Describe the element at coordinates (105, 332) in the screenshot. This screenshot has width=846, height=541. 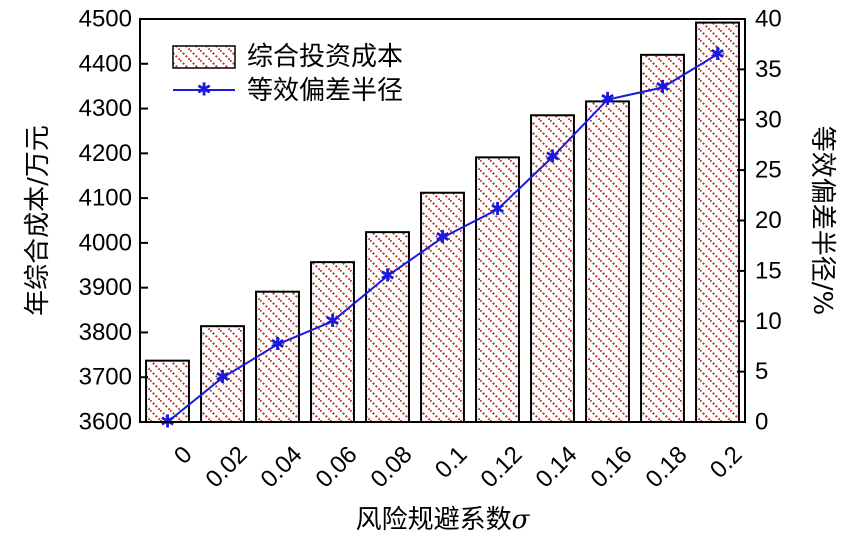
I see `y-tick-label: 3800` at that location.